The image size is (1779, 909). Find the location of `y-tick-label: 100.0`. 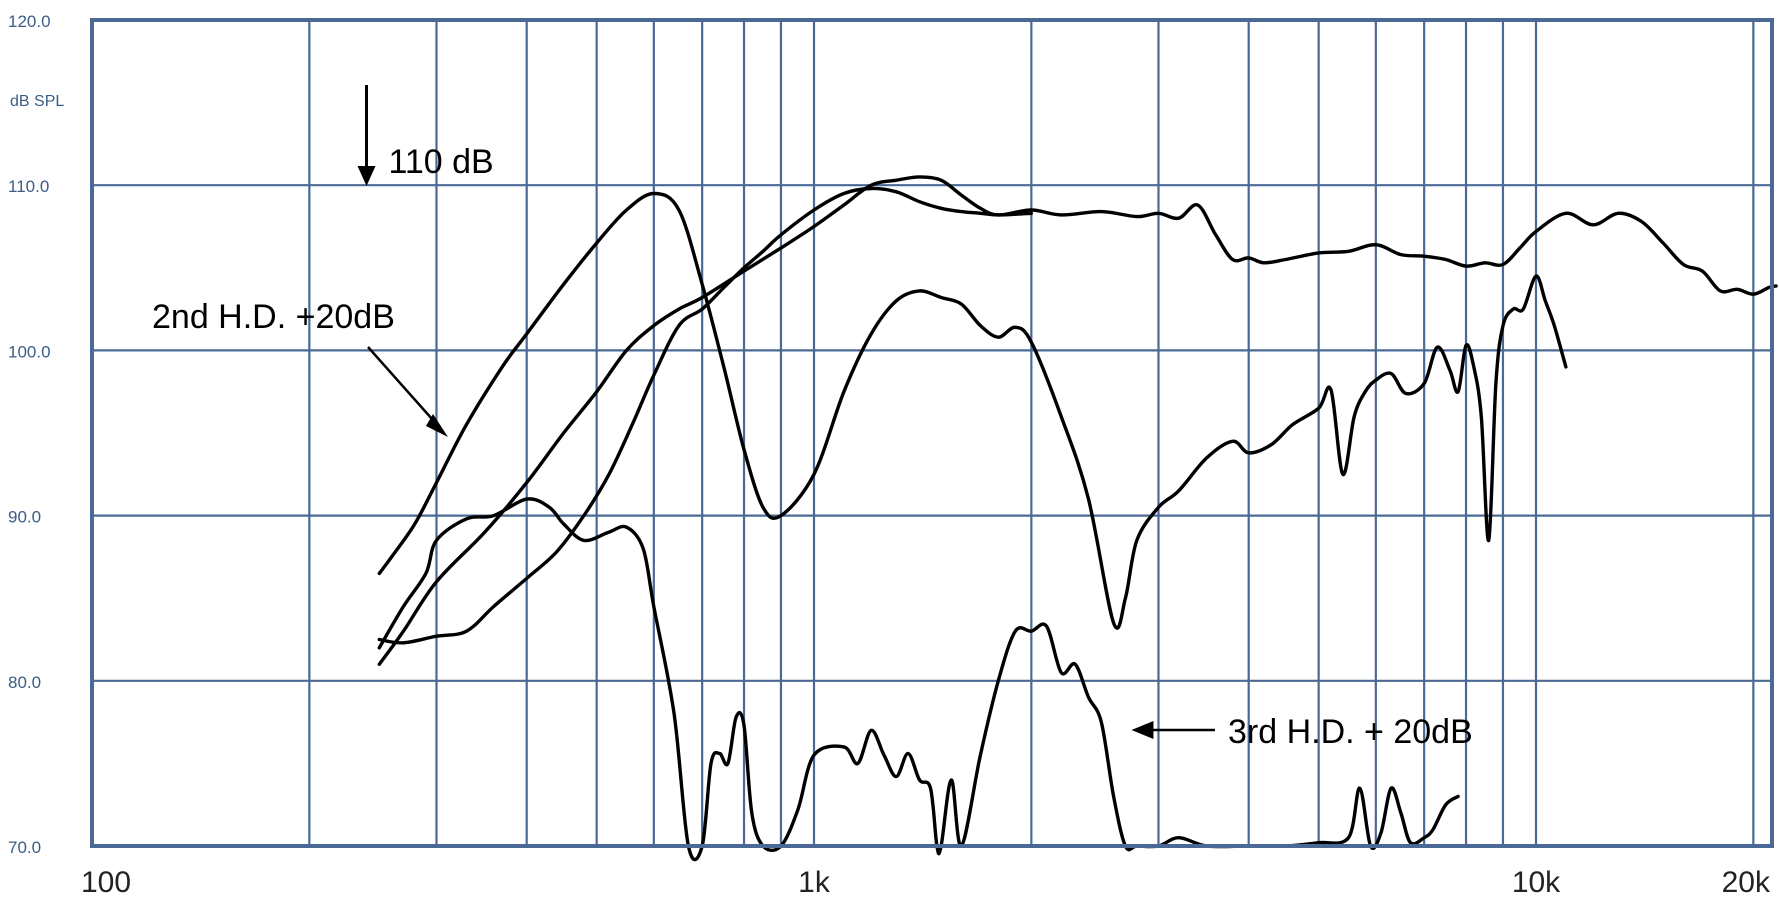

y-tick-label: 100.0 is located at coordinates (29, 351).